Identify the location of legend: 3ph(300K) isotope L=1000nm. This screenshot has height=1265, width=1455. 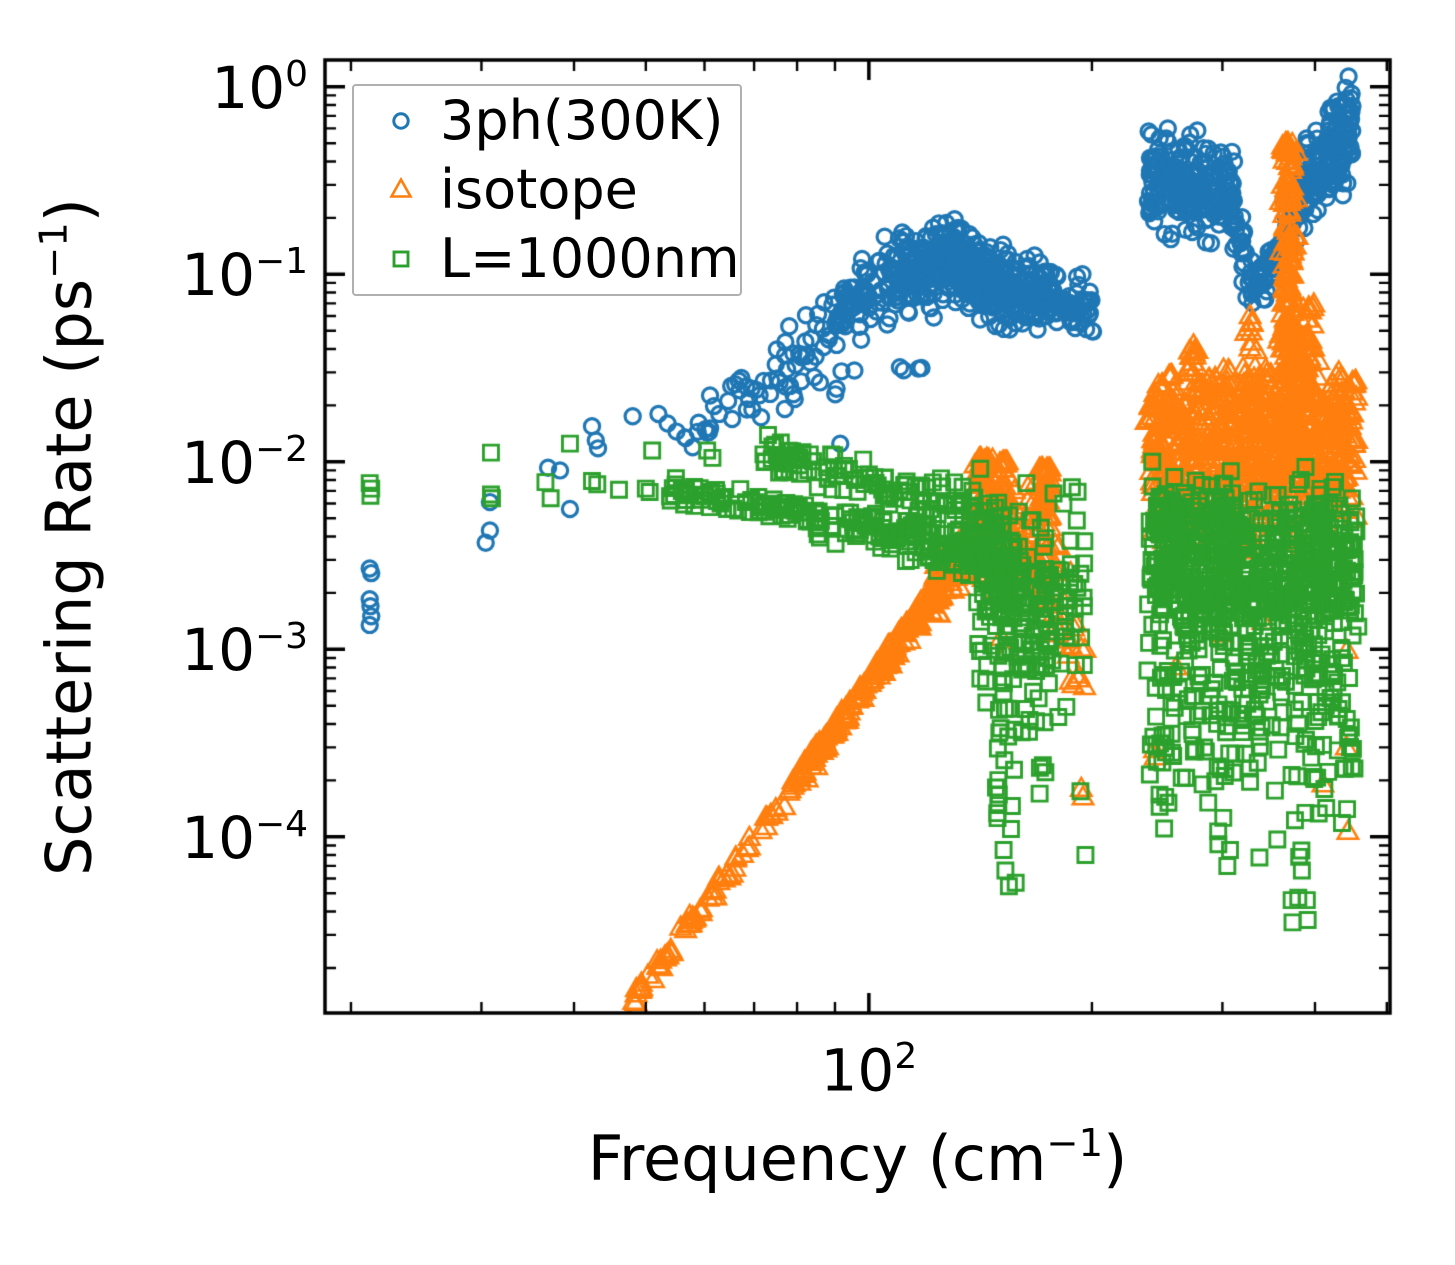
(547, 190).